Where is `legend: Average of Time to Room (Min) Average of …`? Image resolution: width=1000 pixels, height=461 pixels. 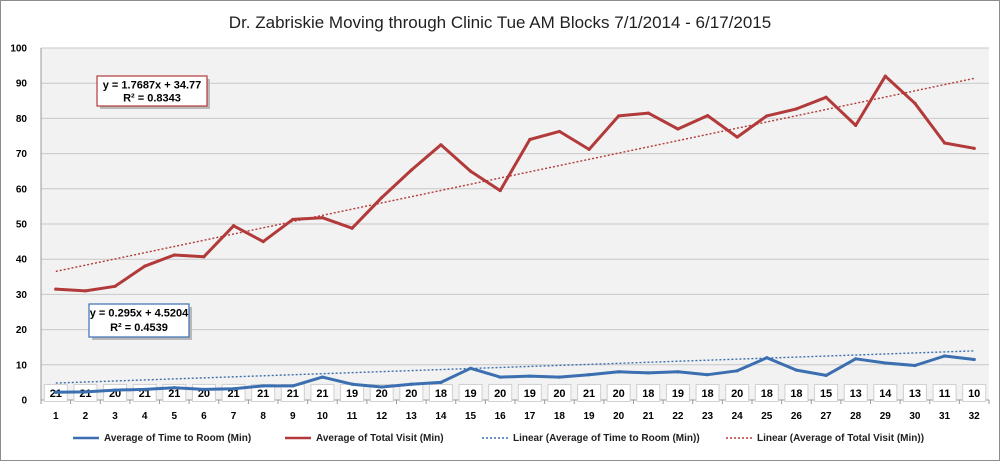 legend: Average of Time to Room (Min) Average of … is located at coordinates (498, 438).